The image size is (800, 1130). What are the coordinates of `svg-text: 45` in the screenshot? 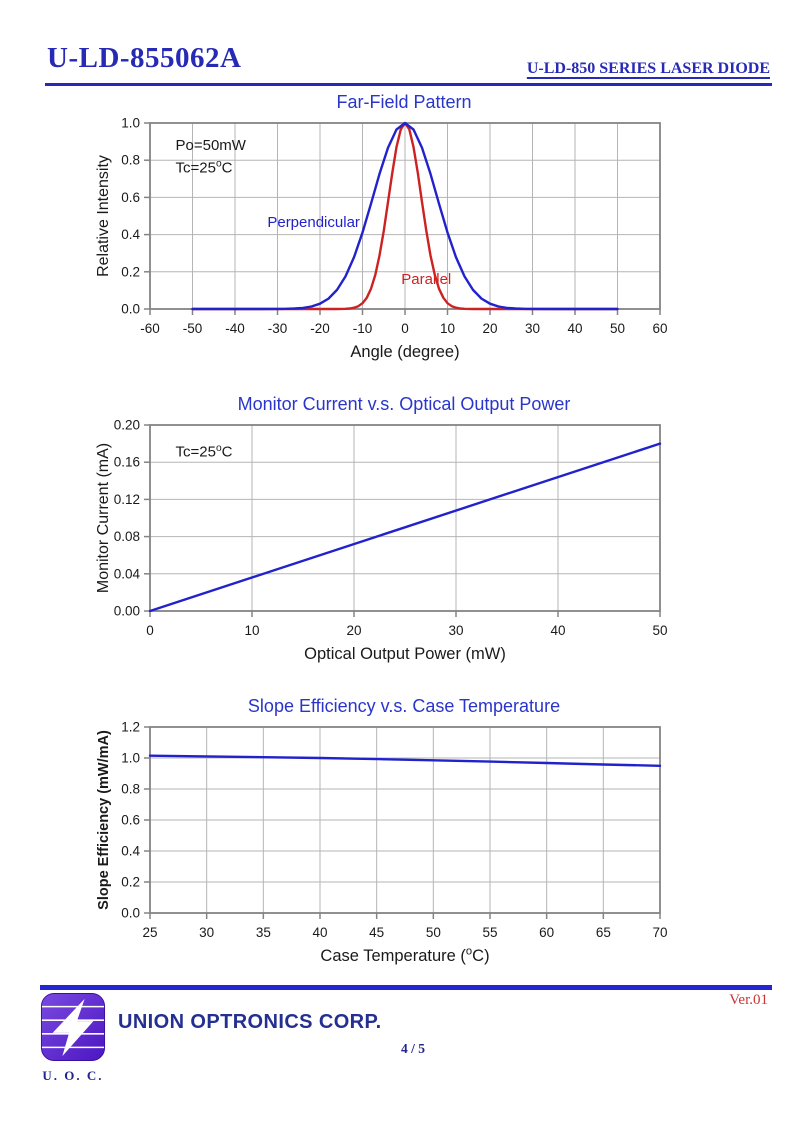 It's located at (376, 932).